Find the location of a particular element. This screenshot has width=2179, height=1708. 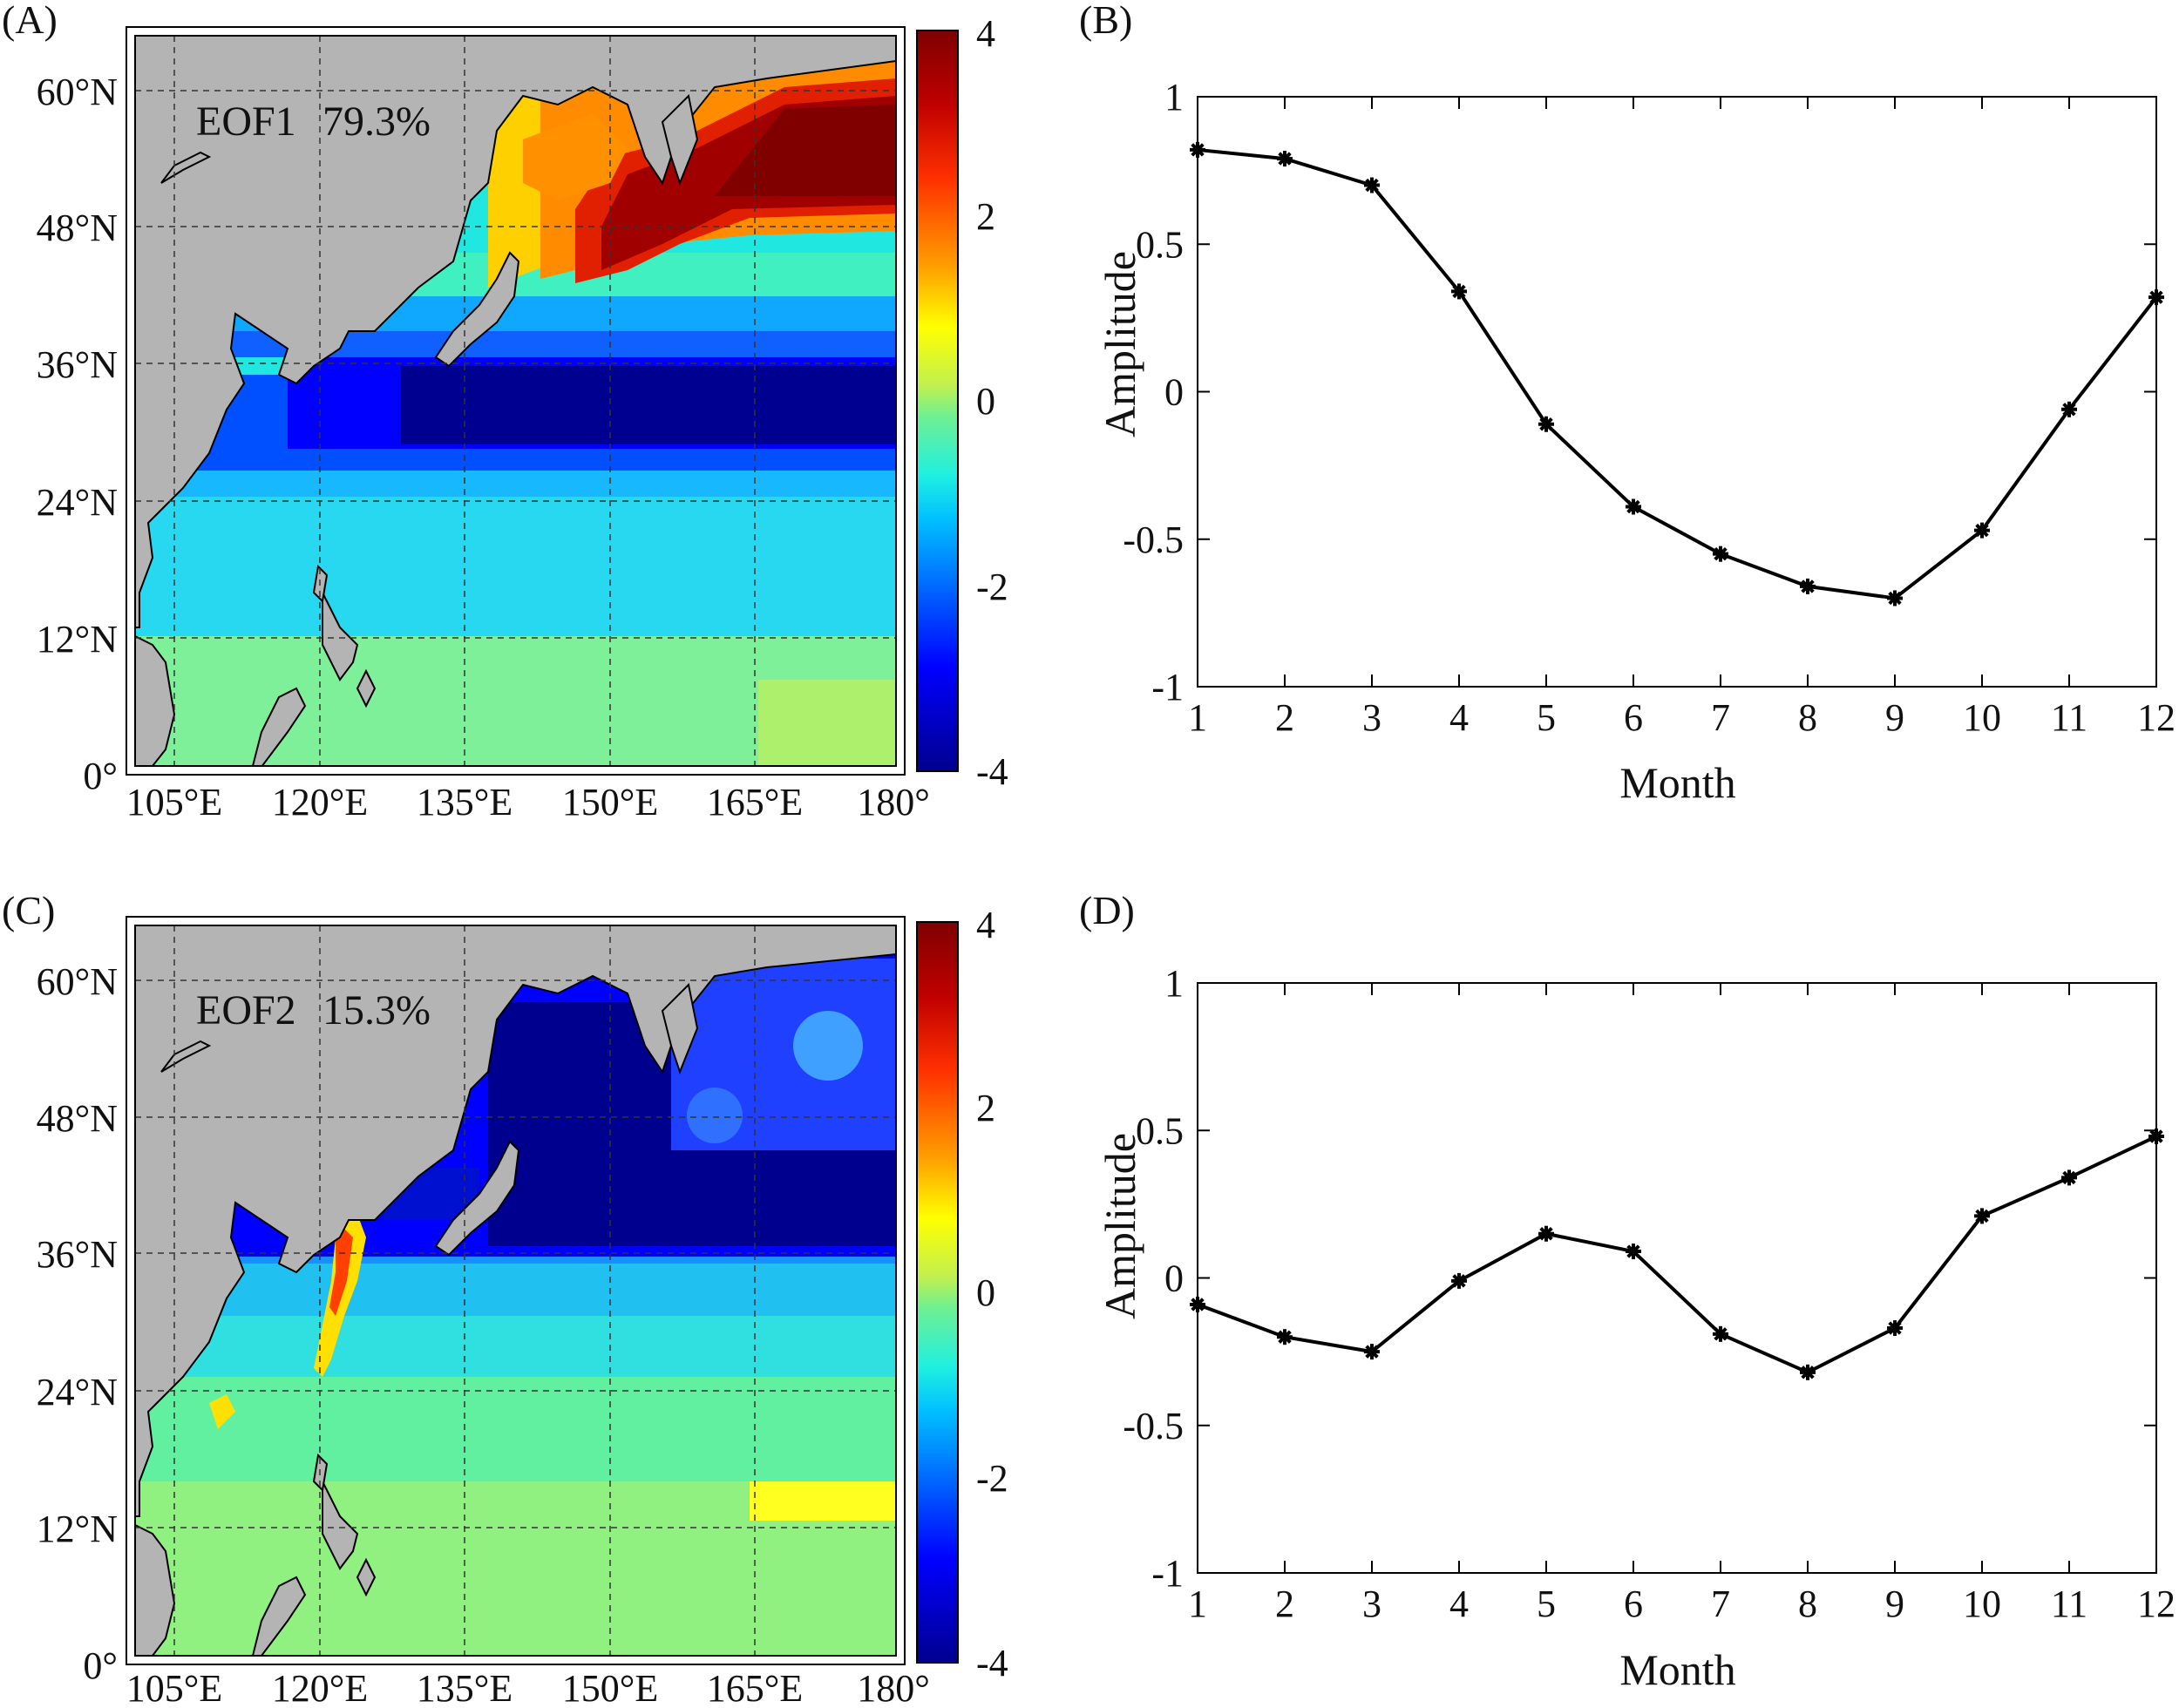

map-c-lon-label: 135°E is located at coordinates (465, 1687).